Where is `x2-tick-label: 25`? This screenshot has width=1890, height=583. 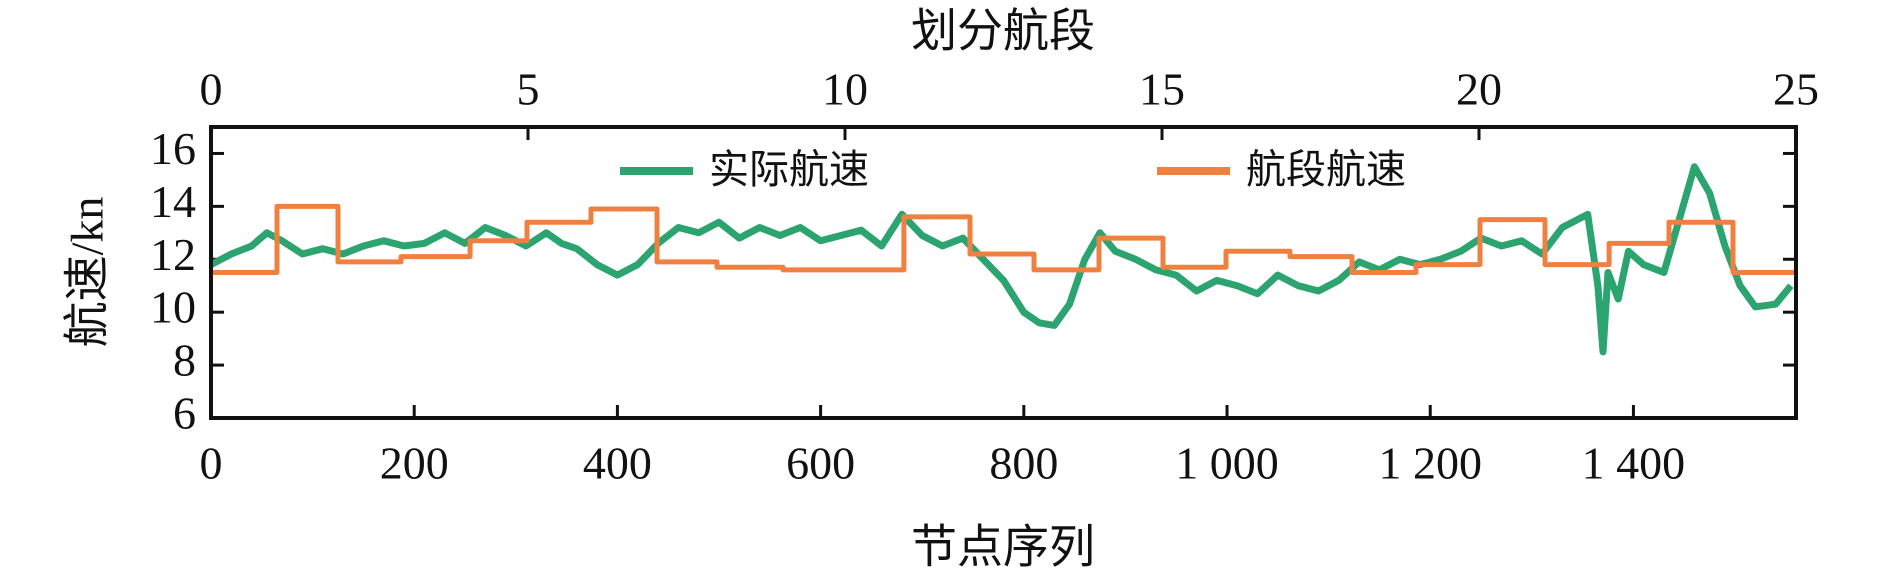
x2-tick-label: 25 is located at coordinates (1796, 89).